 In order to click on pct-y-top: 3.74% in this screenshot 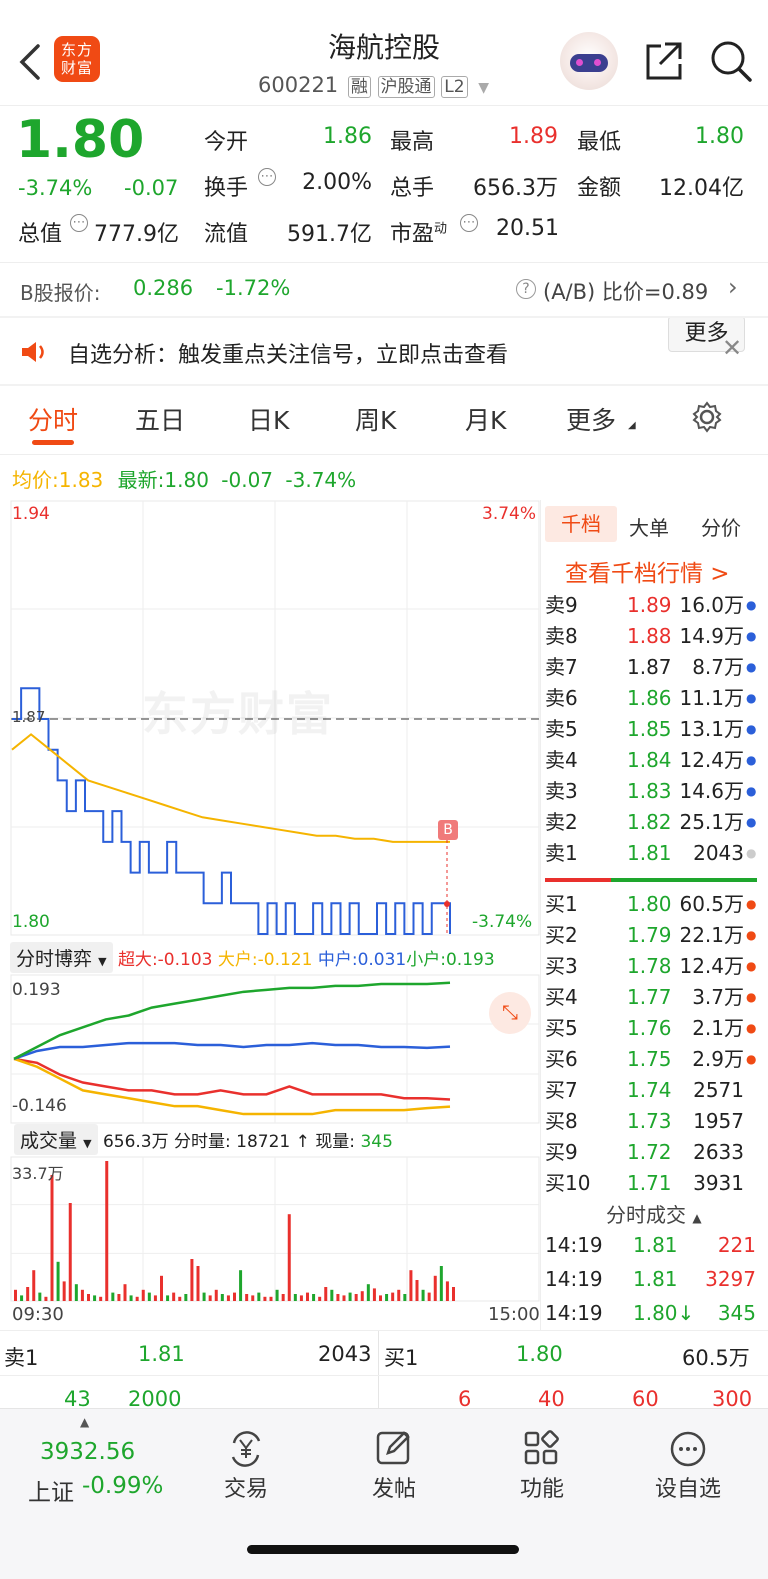, I will do `click(509, 514)`.